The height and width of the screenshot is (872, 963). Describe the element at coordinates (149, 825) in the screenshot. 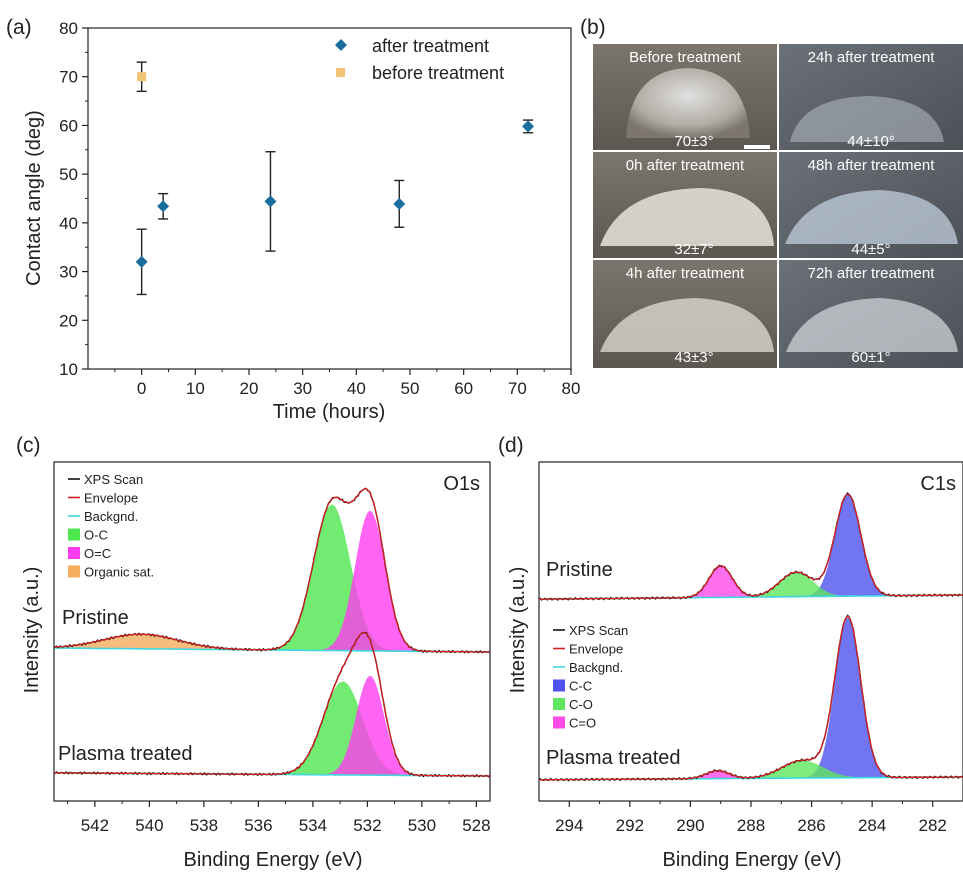

I see `x-tick-label-c: 540` at that location.